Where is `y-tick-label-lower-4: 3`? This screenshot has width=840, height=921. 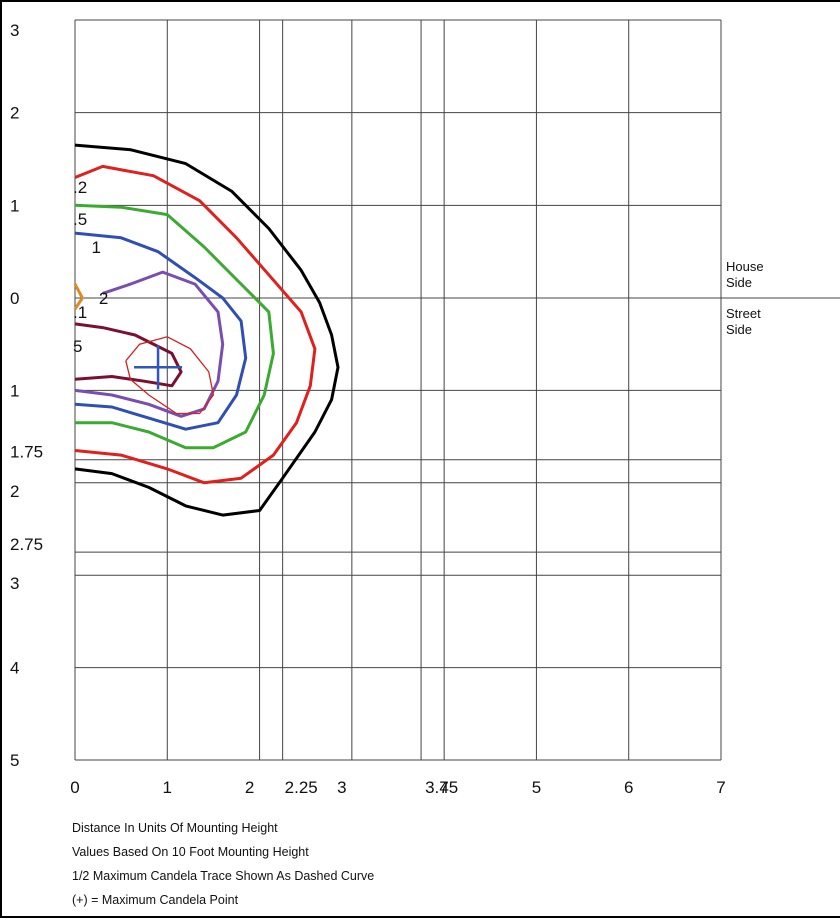 y-tick-label-lower-4: 3 is located at coordinates (14, 583).